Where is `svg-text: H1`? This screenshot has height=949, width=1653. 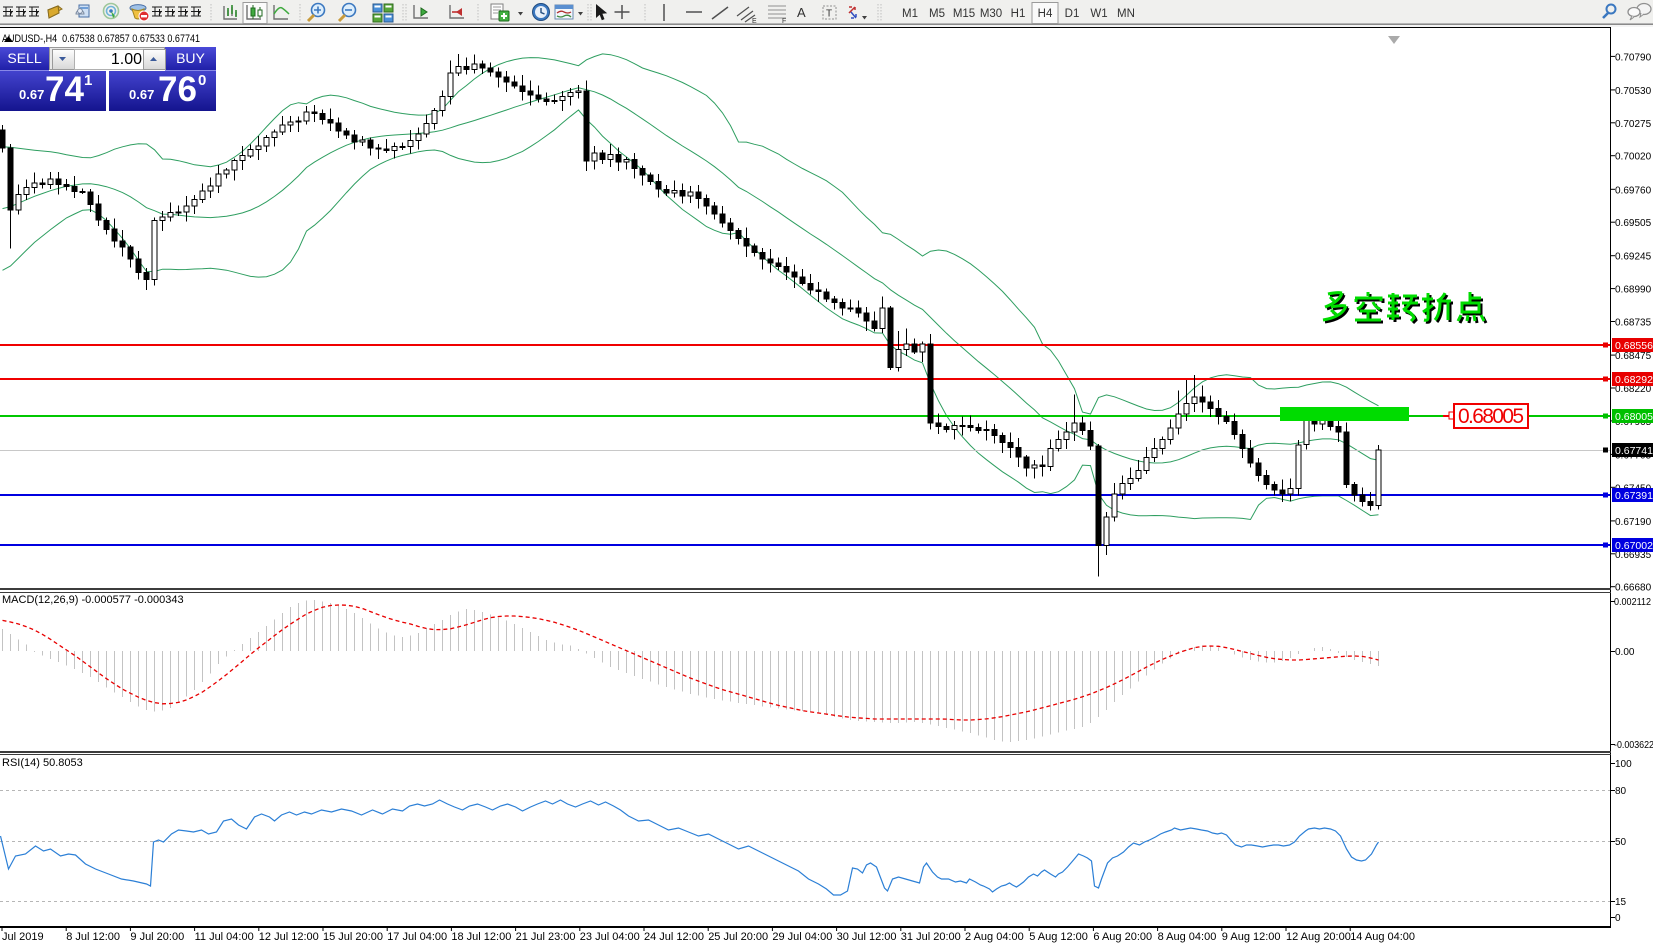
svg-text: H1 is located at coordinates (1018, 14).